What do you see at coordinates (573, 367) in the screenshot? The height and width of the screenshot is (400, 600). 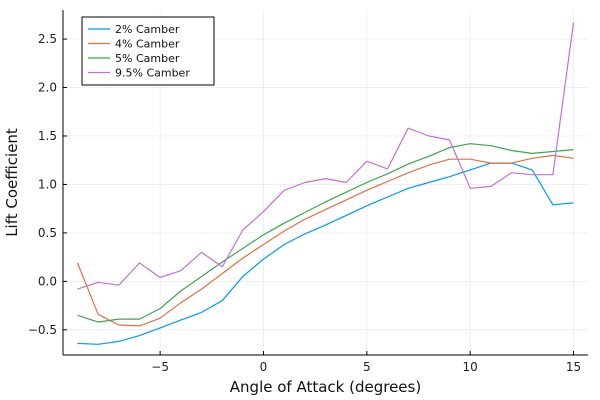 I see `x-tick-label: 15` at bounding box center [573, 367].